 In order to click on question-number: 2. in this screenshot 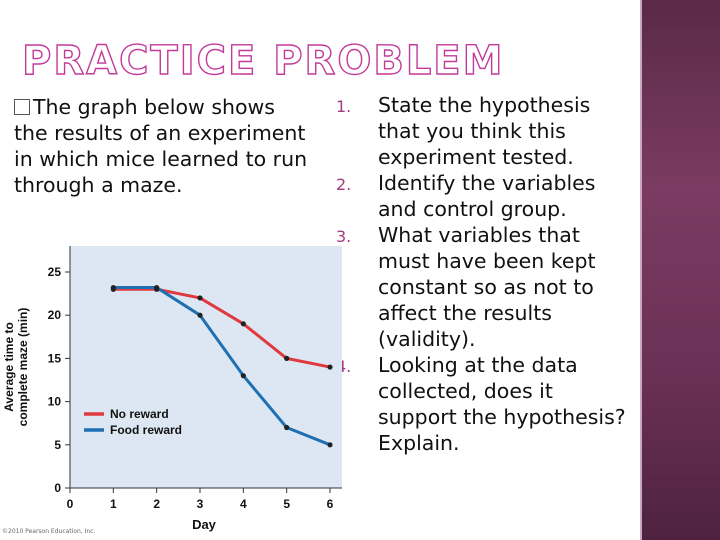, I will do `click(344, 184)`.